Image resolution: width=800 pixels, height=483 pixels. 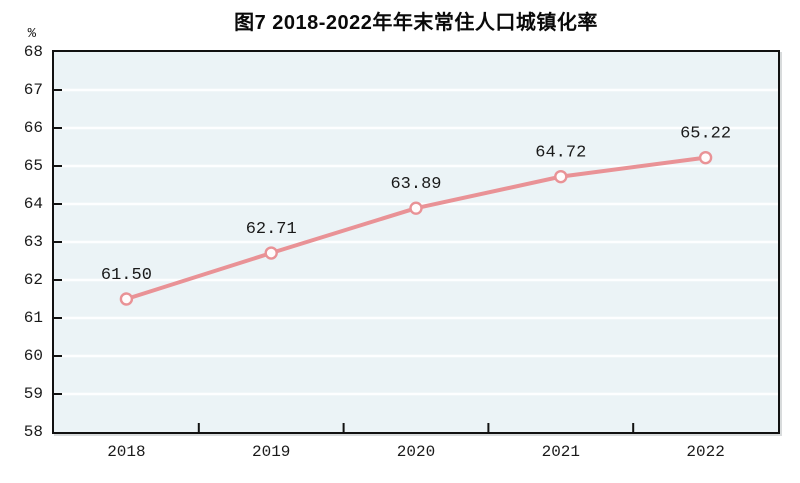 What do you see at coordinates (33, 356) in the screenshot?
I see `y-tick-label: 60` at bounding box center [33, 356].